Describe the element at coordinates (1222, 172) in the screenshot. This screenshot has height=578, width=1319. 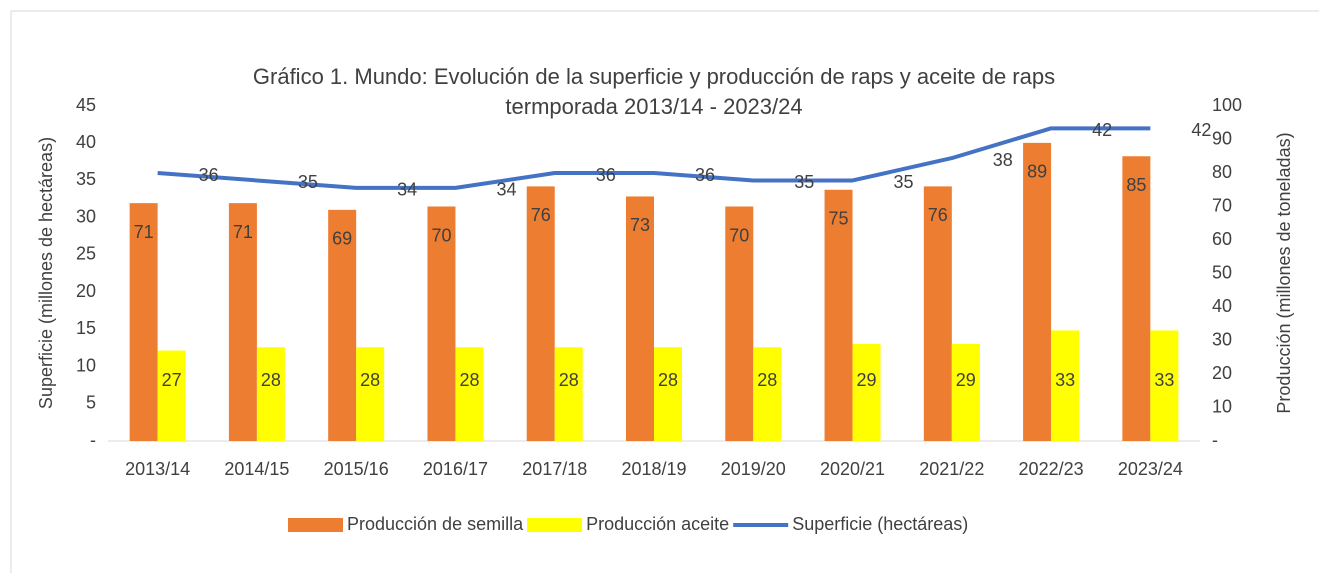
I see `y2-tick-label: 80` at that location.